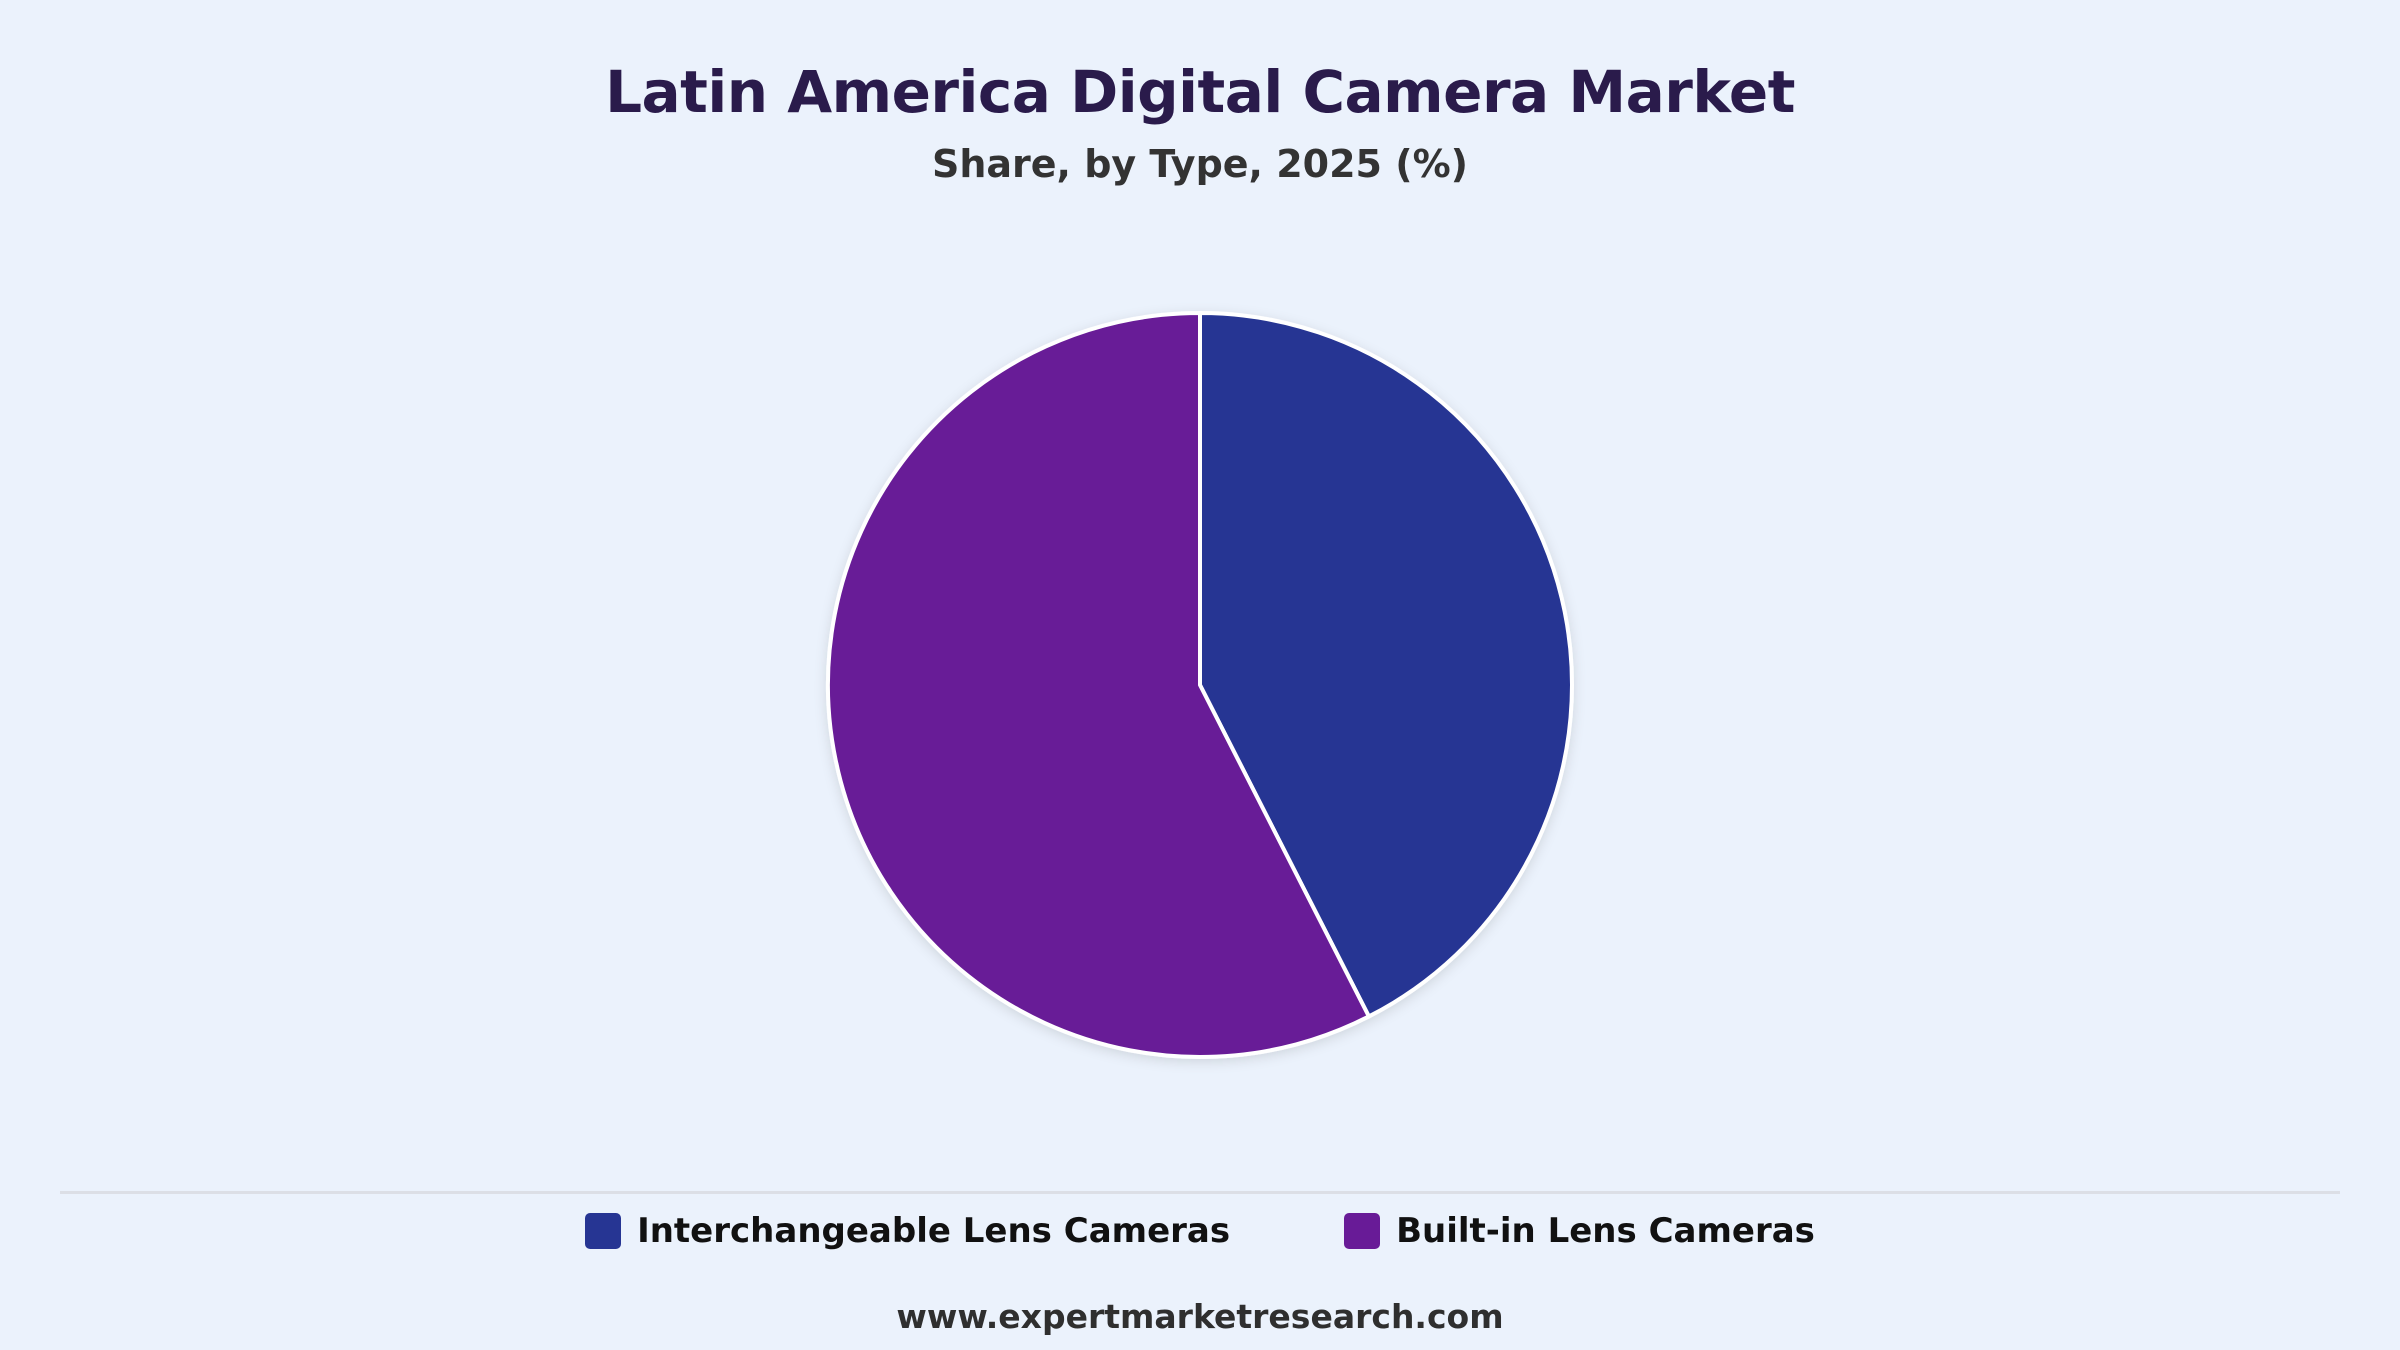  I want to click on legend-divider, so click(1200, 1192).